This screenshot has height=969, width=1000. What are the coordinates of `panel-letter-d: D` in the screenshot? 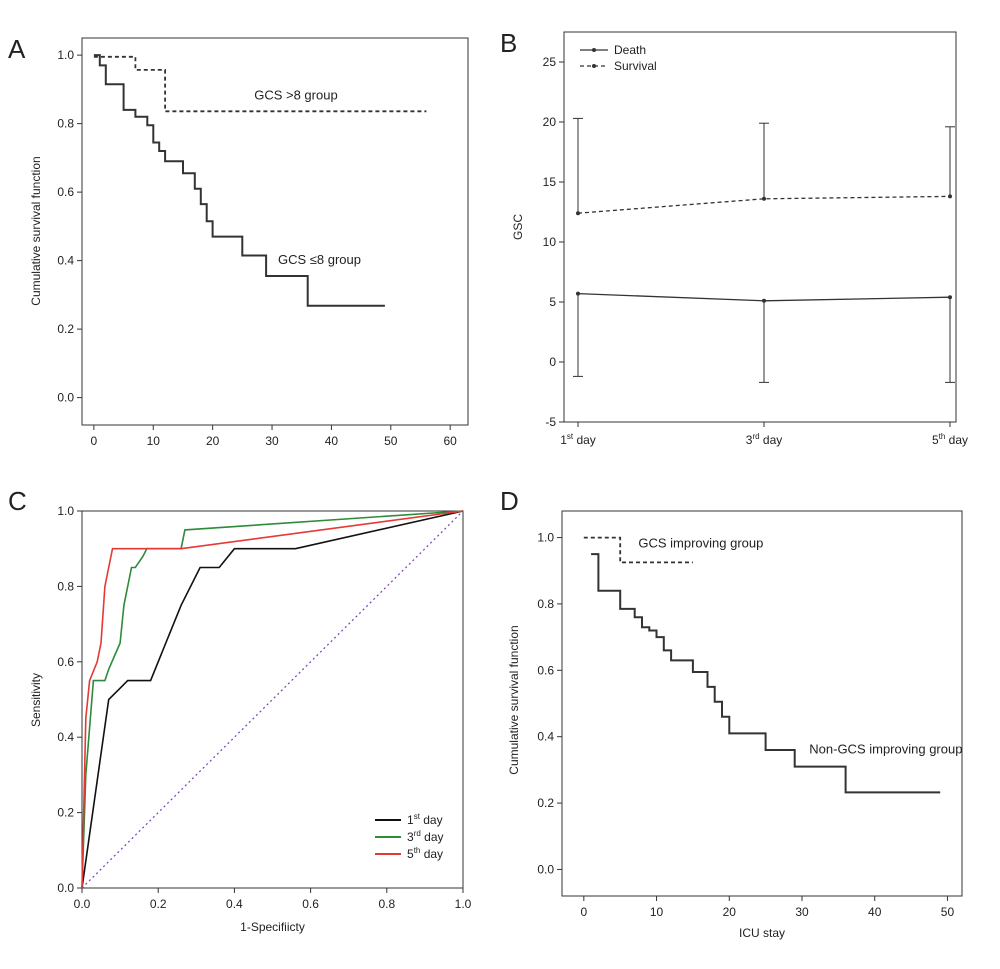 It's located at (509, 501).